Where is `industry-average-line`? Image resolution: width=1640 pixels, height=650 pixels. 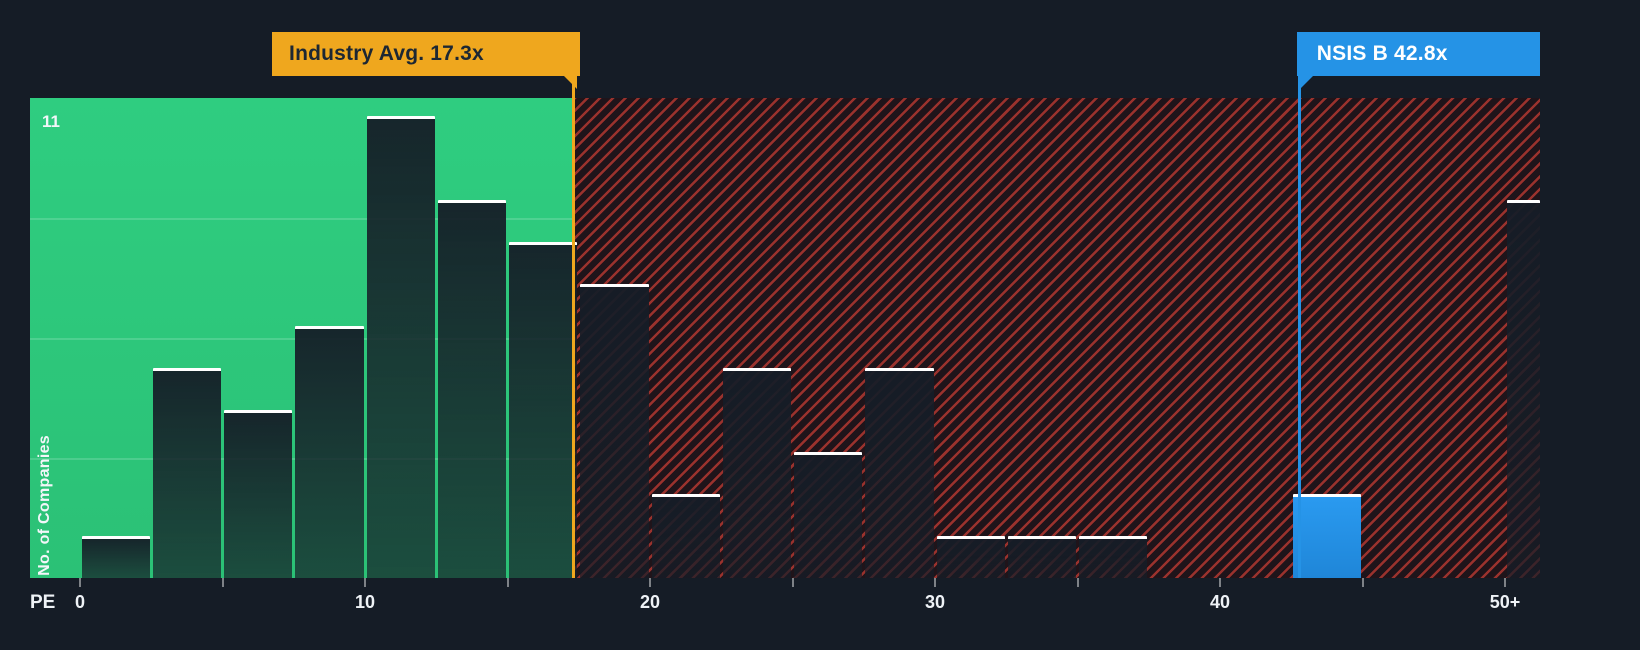
industry-average-line is located at coordinates (573, 324).